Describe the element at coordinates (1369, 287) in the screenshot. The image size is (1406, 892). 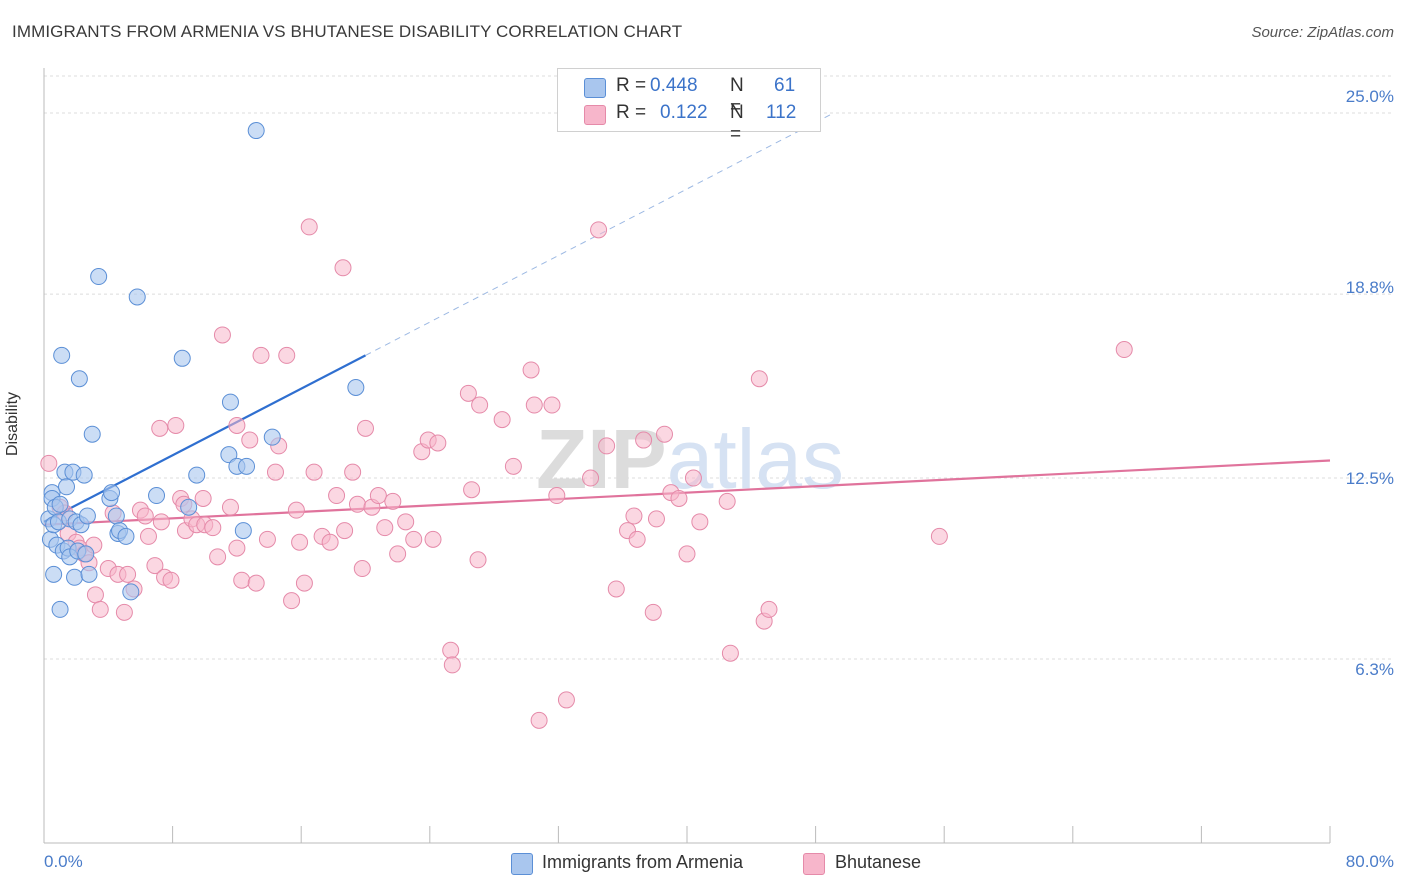
I see `y-tick-label: 18.8%` at that location.